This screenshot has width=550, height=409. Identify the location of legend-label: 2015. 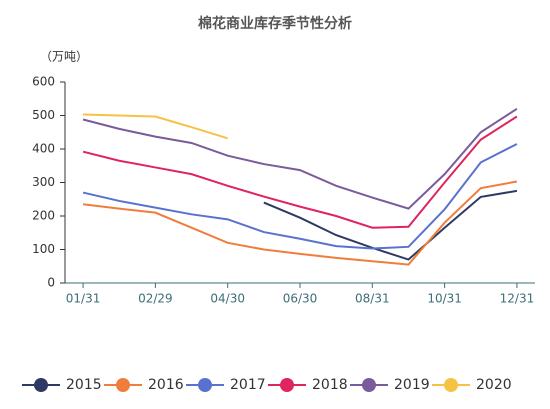
(84, 385).